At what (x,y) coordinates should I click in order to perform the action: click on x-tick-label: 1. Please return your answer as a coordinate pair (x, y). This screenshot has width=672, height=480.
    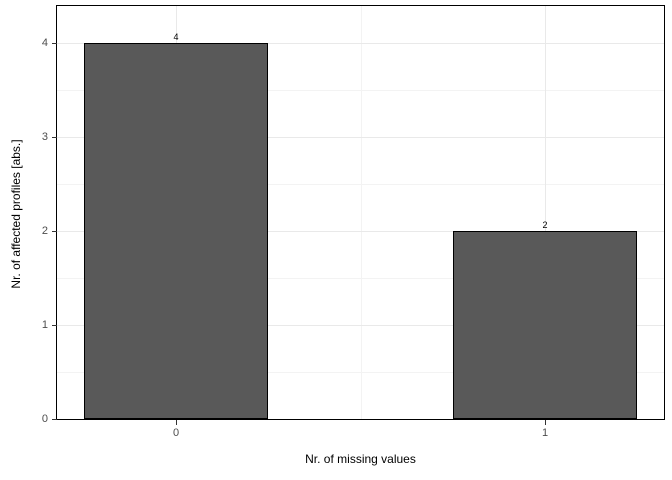
    Looking at the image, I should click on (545, 433).